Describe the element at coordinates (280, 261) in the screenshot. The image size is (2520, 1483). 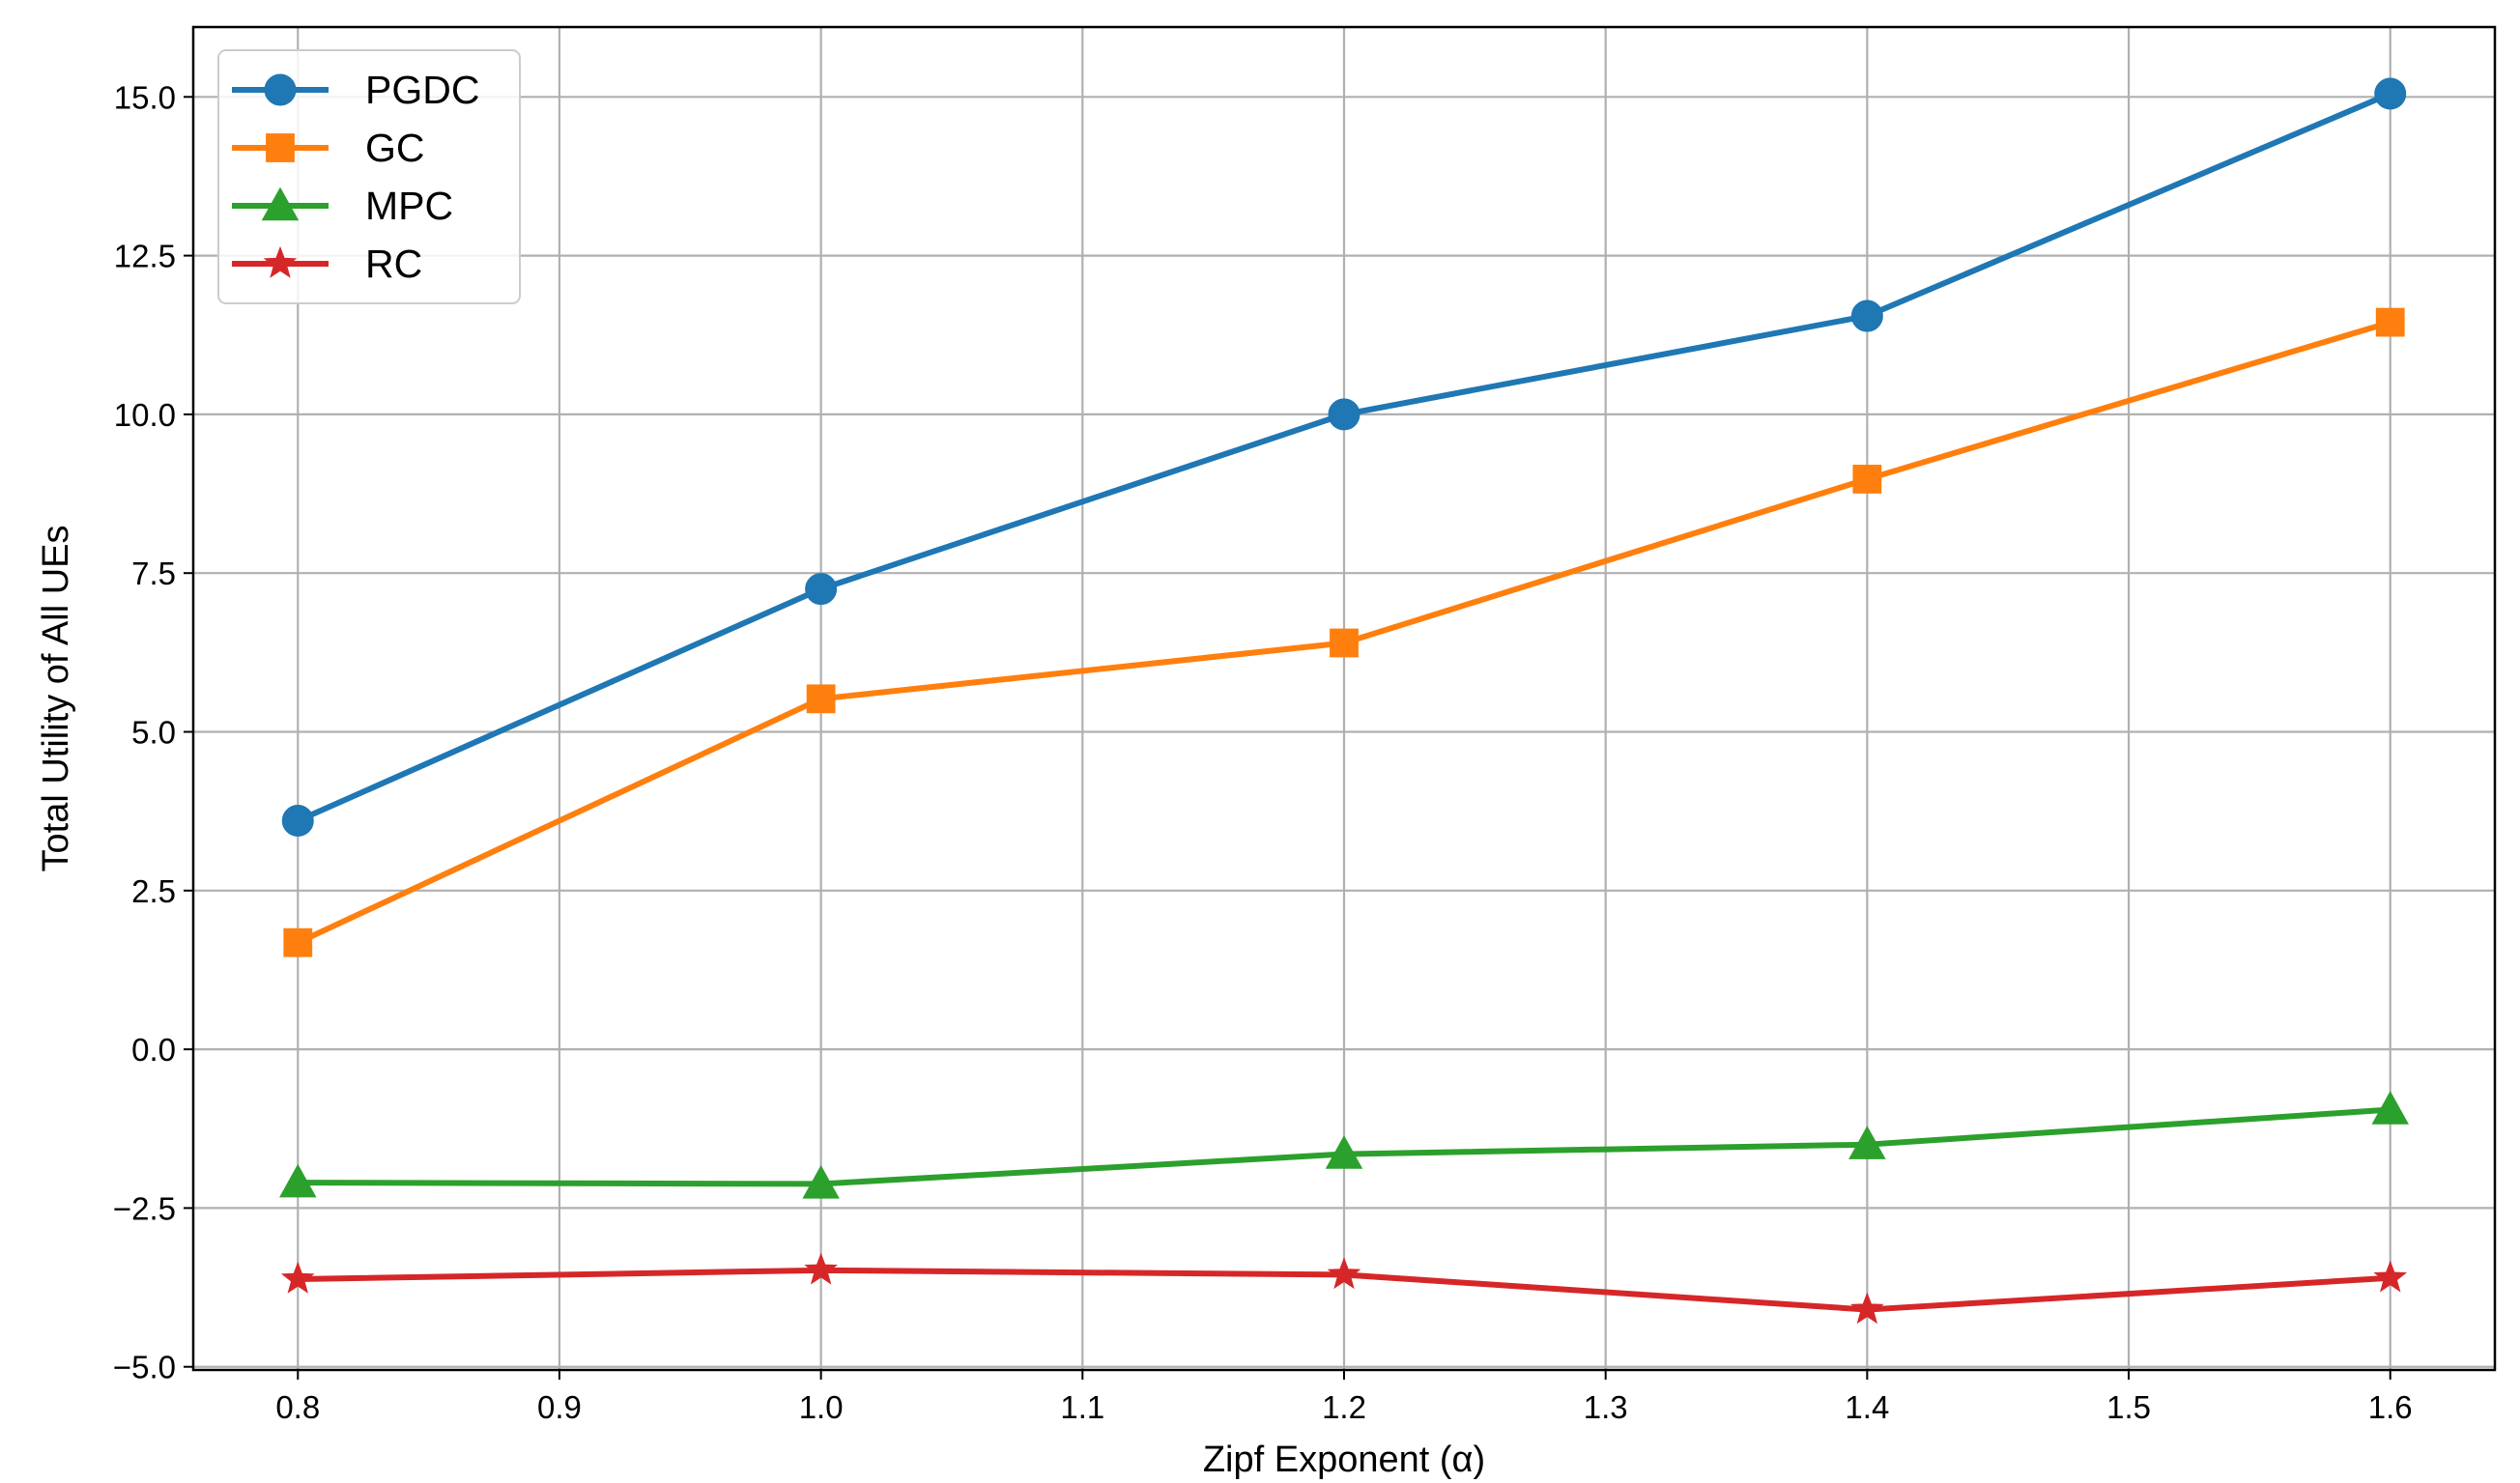
I see `legend-marker-rc` at that location.